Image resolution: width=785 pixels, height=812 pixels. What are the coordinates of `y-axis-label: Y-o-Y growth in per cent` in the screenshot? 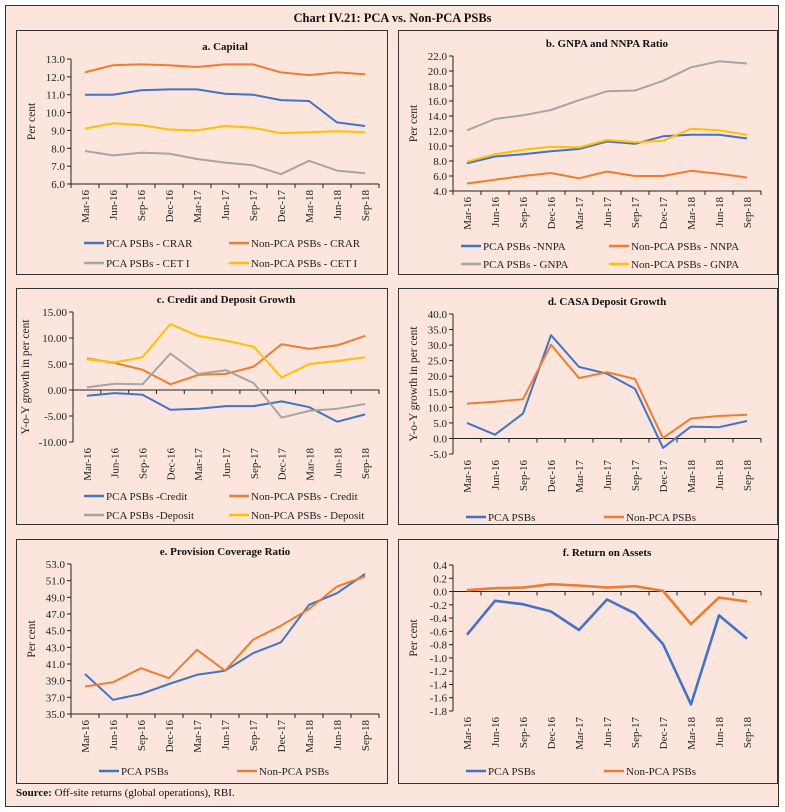 It's located at (26, 377).